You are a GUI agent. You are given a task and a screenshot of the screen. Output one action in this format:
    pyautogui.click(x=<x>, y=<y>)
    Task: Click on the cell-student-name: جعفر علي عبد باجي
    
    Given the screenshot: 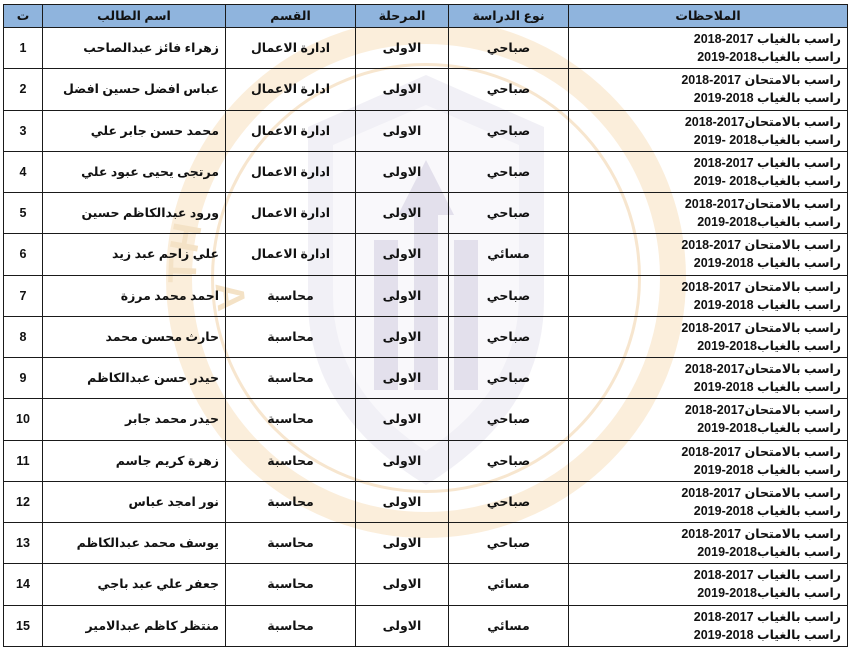 What is the action you would take?
    pyautogui.click(x=134, y=584)
    